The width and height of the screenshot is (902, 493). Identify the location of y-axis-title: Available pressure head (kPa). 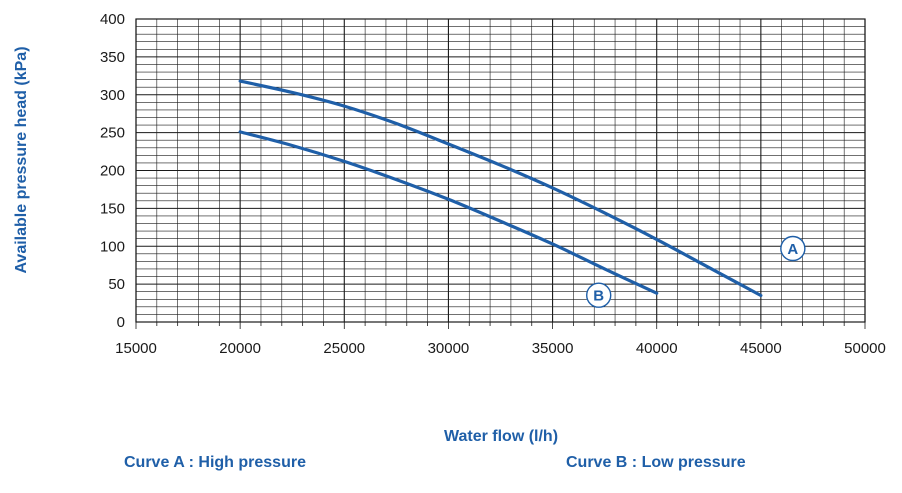
(21, 159).